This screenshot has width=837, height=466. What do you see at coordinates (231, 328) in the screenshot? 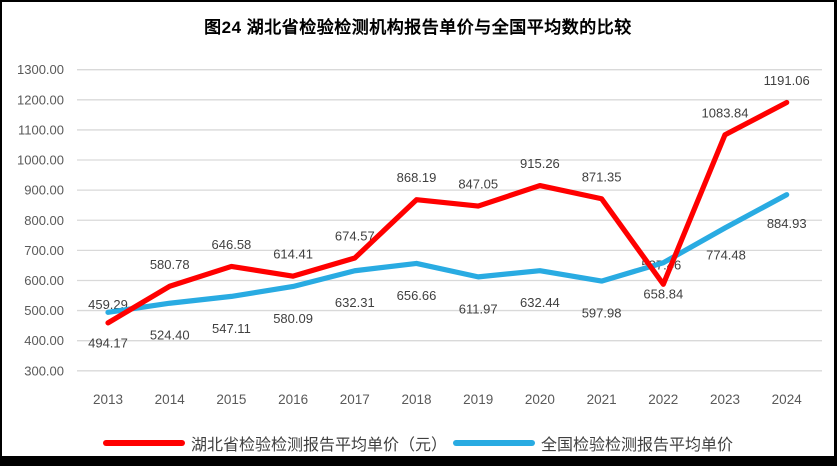
I see `svg-text: 547.11` at bounding box center [231, 328].